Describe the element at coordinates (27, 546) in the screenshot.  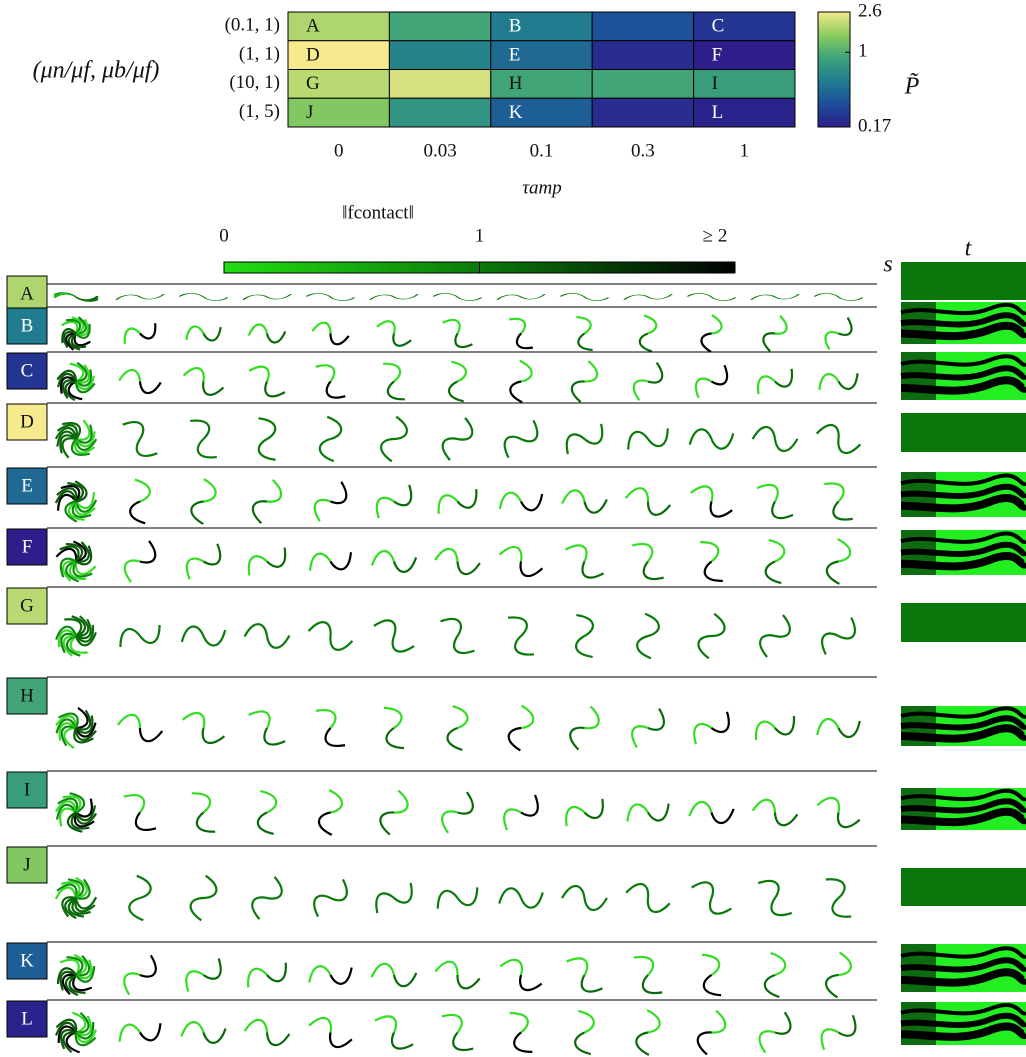
I see `row-label: F` at that location.